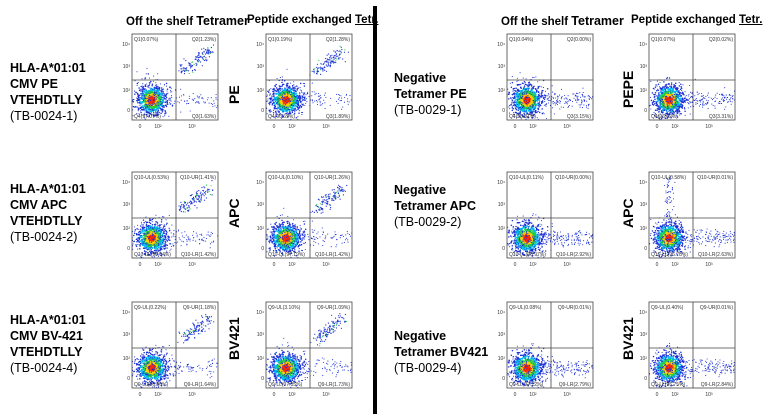 This screenshot has height=414, width=764. Describe the element at coordinates (198, 178) in the screenshot. I see `quadrant-ur-label: Q10-UR(1.41%)` at that location.